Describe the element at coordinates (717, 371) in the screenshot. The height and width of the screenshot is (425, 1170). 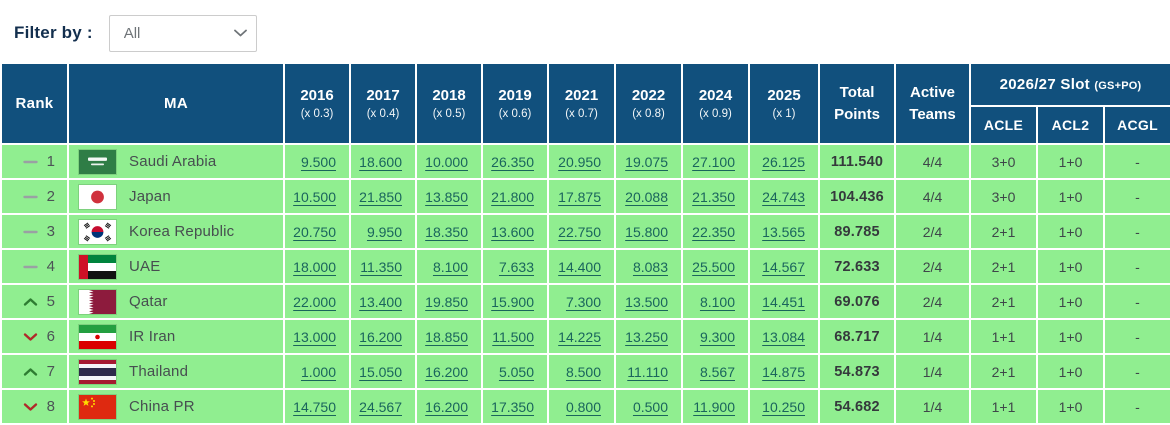
I see `year-points-link: 8.567` at that location.